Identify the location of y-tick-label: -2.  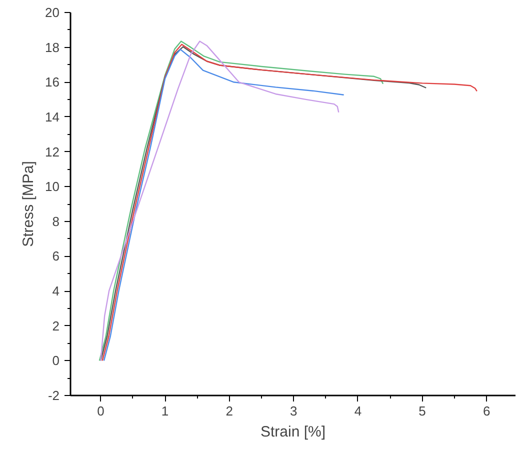
(54, 395).